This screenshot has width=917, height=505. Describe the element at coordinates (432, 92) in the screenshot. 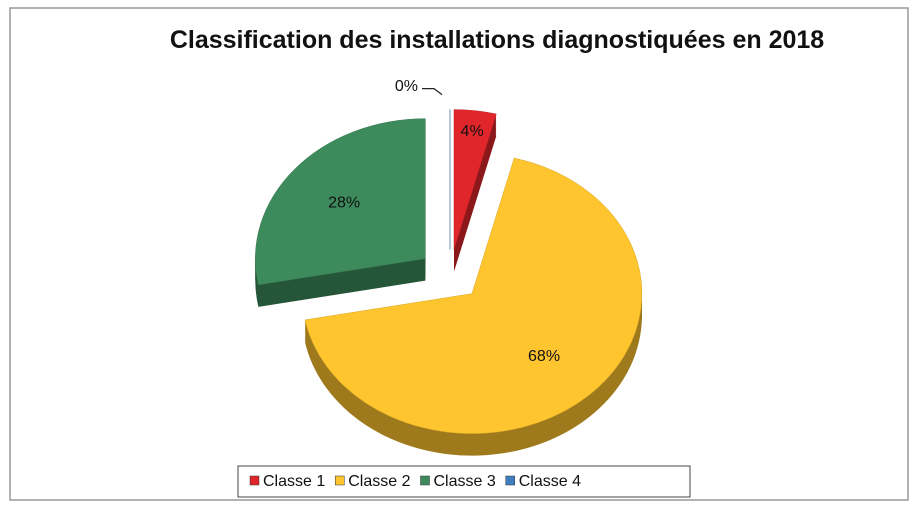

I see `leader-line` at that location.